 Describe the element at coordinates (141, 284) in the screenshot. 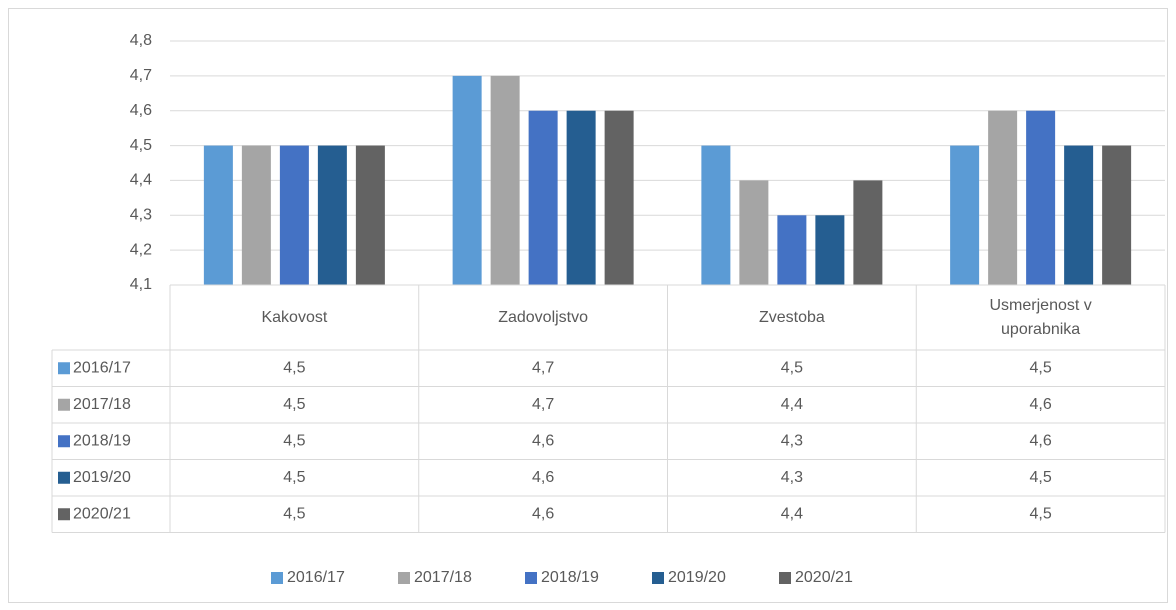

I see `y-tick-label: 4,1` at that location.